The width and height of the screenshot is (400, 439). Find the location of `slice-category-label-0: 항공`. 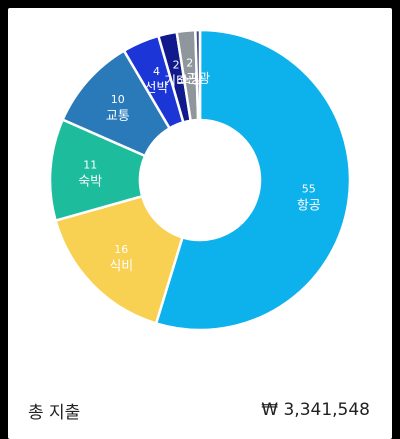

slice-category-label-0: 항공 is located at coordinates (309, 205).